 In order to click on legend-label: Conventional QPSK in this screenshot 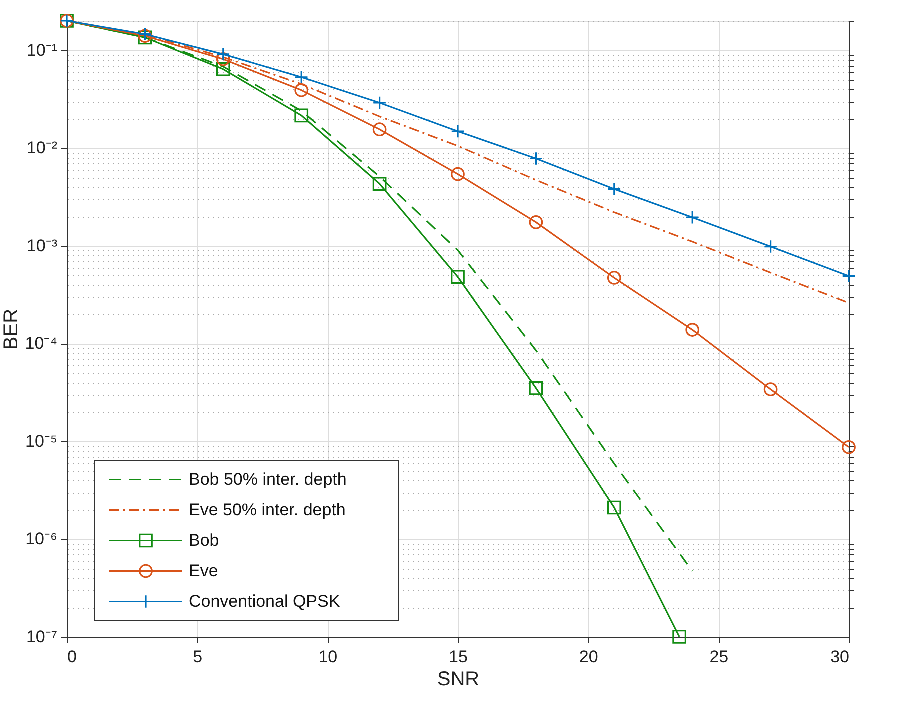, I will do `click(265, 601)`.